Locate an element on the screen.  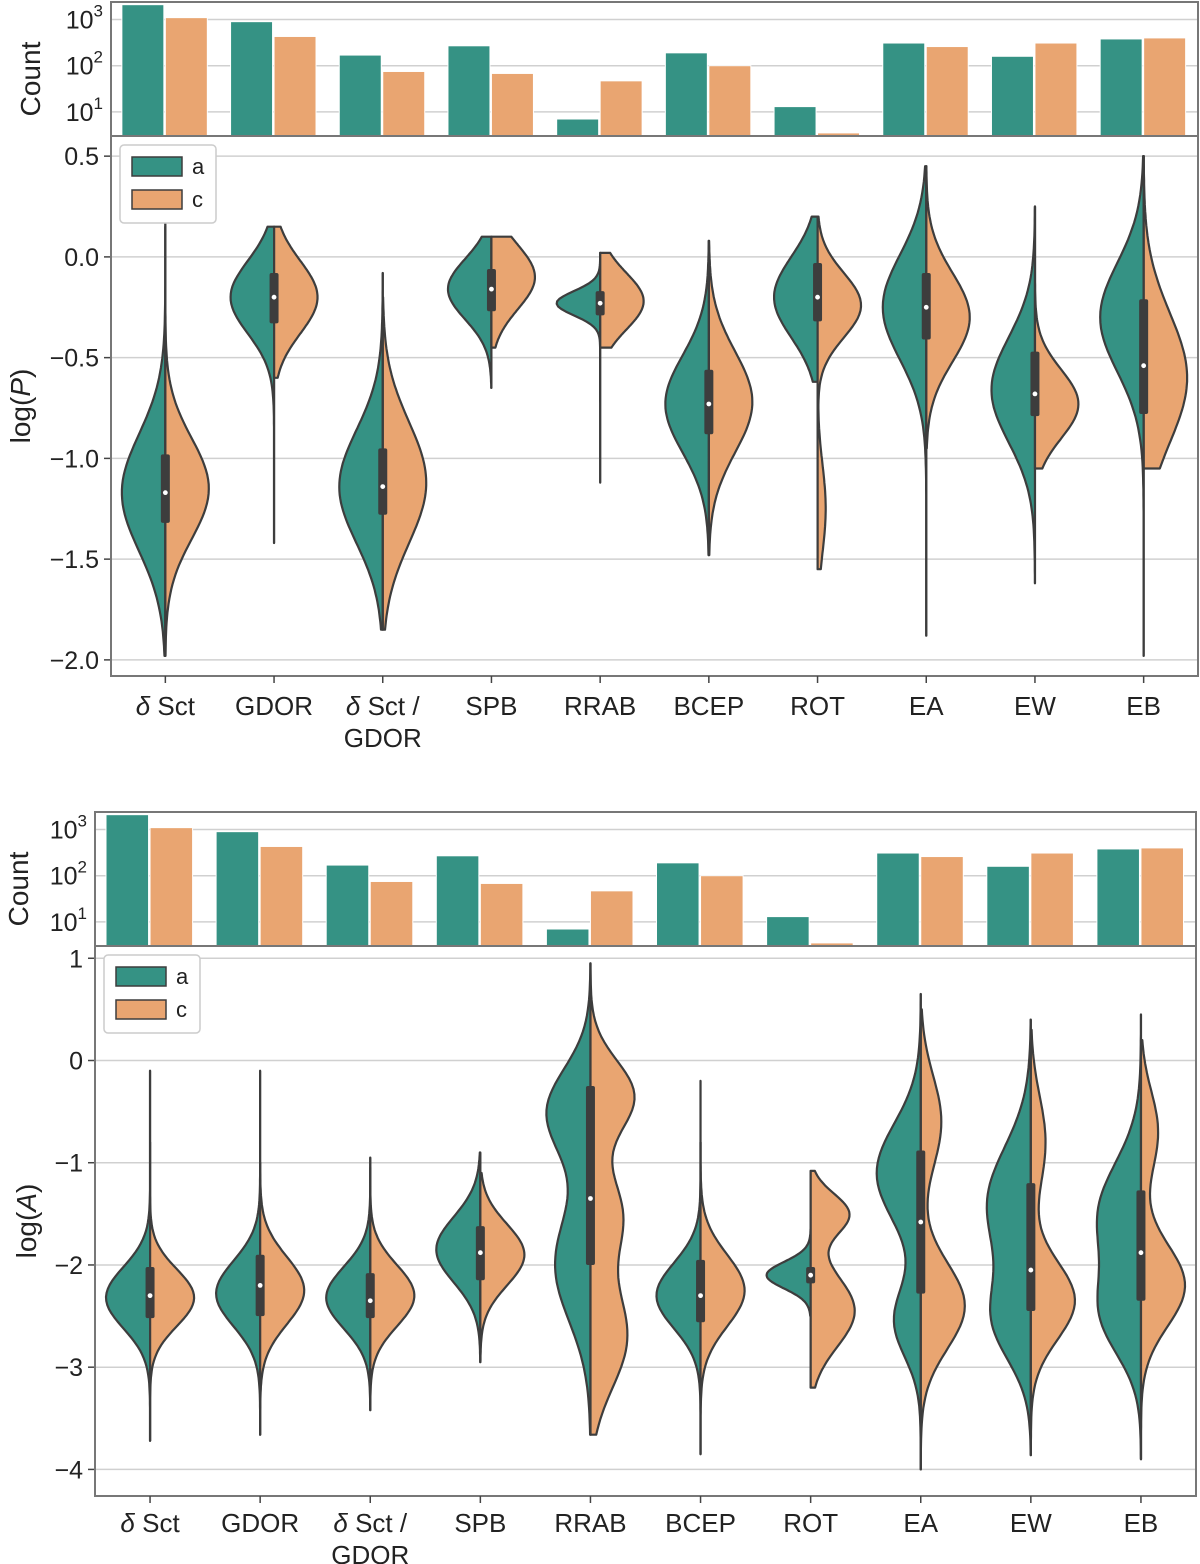
category-label-line: δ Sct is located at coordinates (150, 1523).